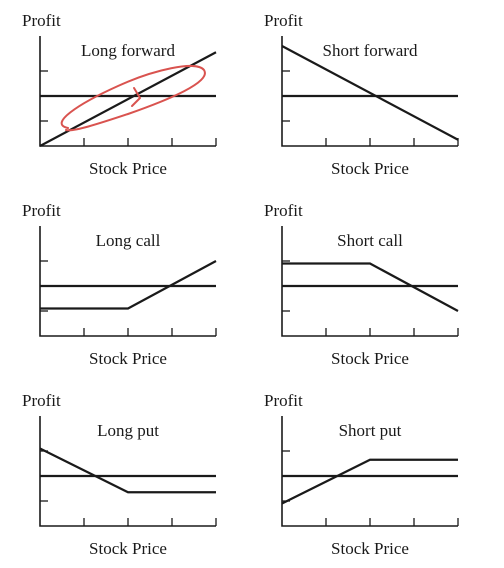 The image size is (504, 568). I want to click on handwritten-circle-mark, so click(133, 98).